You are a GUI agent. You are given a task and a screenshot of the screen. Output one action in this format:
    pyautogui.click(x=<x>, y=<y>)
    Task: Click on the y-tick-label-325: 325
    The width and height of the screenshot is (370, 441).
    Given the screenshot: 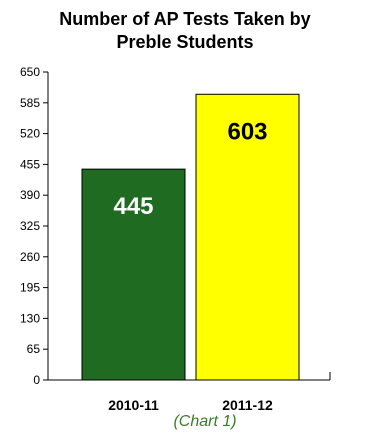 What is the action you would take?
    pyautogui.click(x=30, y=226)
    